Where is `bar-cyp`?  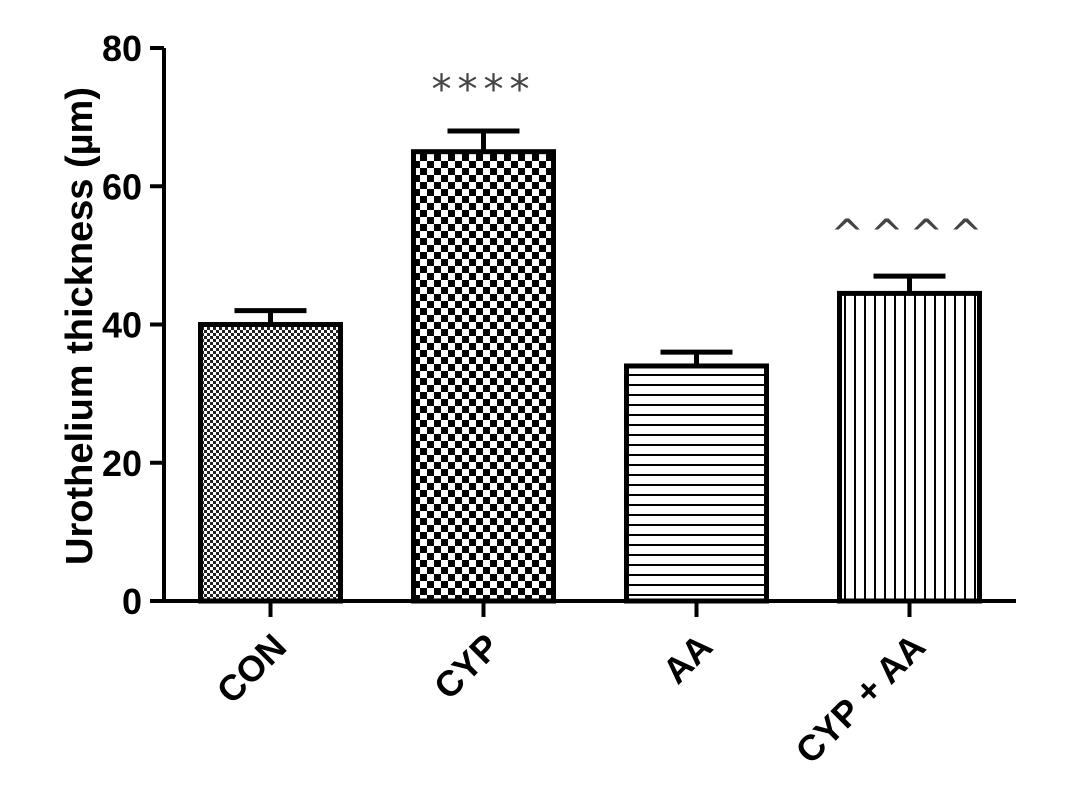 bar-cyp is located at coordinates (483, 376).